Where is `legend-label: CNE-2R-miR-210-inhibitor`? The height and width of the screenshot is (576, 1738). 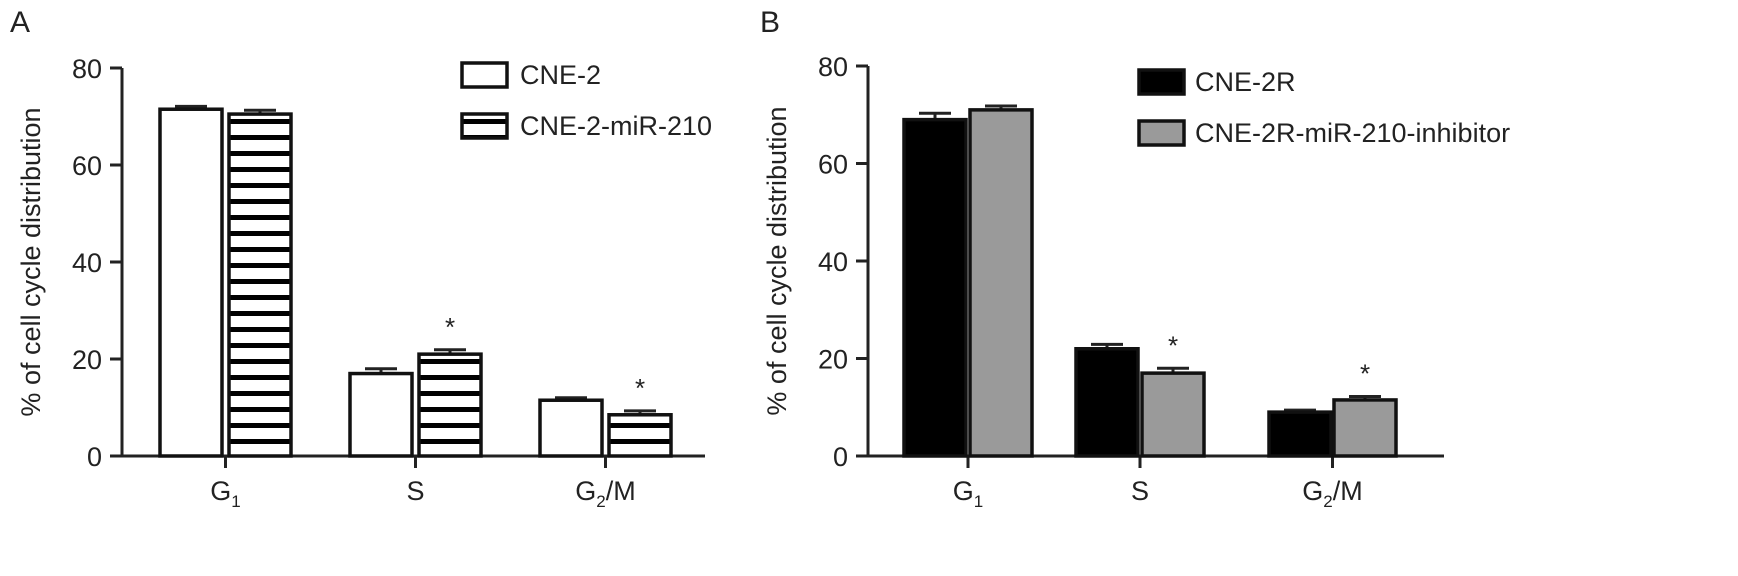
legend-label: CNE-2R-miR-210-inhibitor is located at coordinates (1352, 133).